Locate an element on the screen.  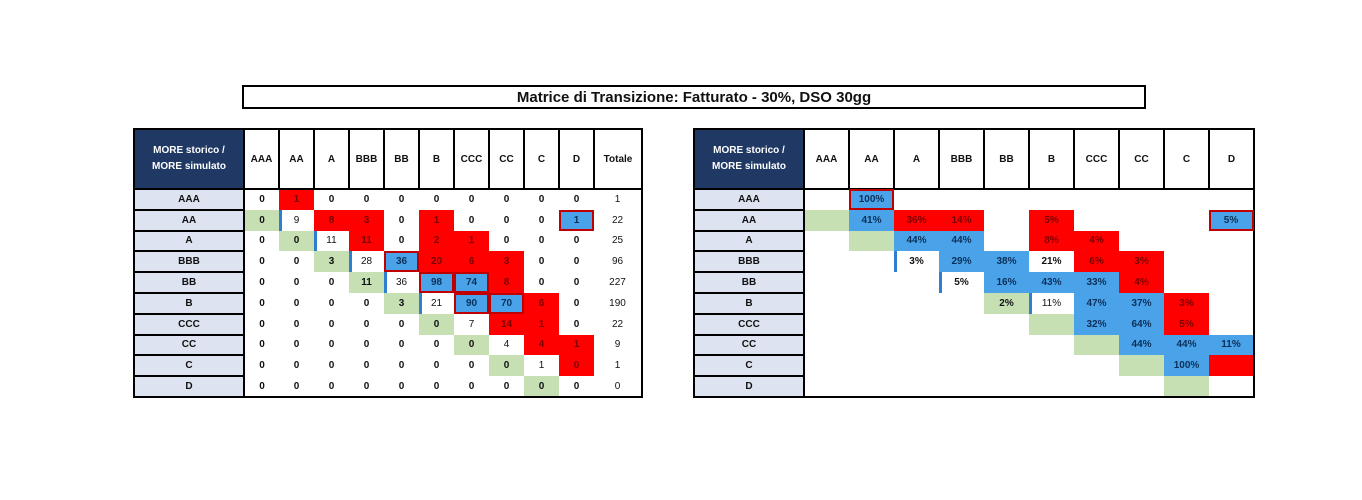
total-cell: 227 is located at coordinates (618, 282).